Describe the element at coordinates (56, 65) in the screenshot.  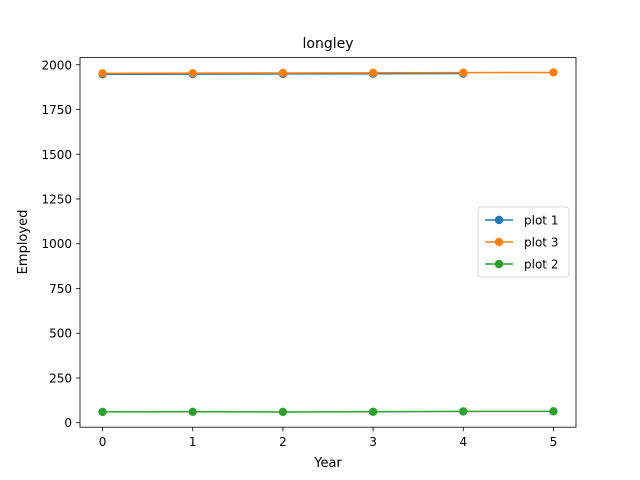
I see `y-tick-label: 2000` at that location.